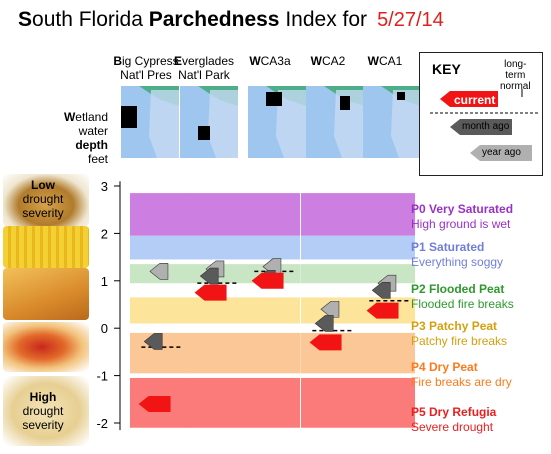 The width and height of the screenshot is (551, 454). What do you see at coordinates (392, 122) in the screenshot?
I see `map-wca1` at bounding box center [392, 122].